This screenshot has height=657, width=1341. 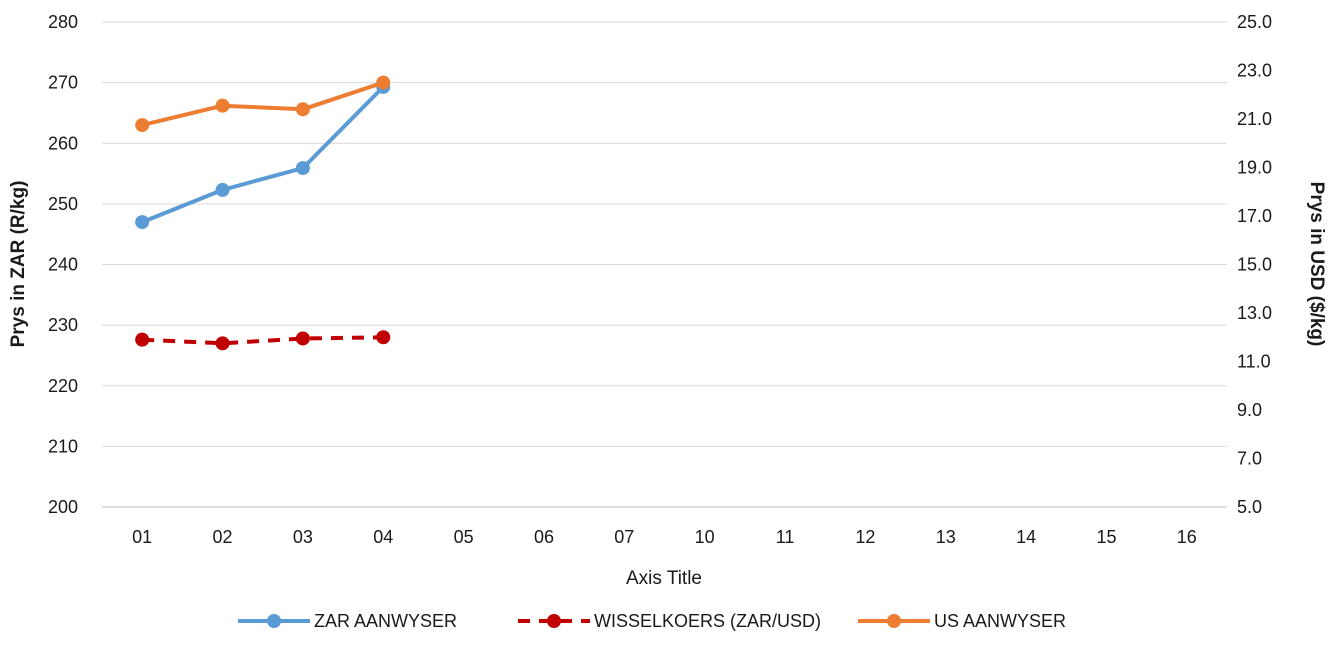 I want to click on y-tick-label: 270, so click(x=63, y=83).